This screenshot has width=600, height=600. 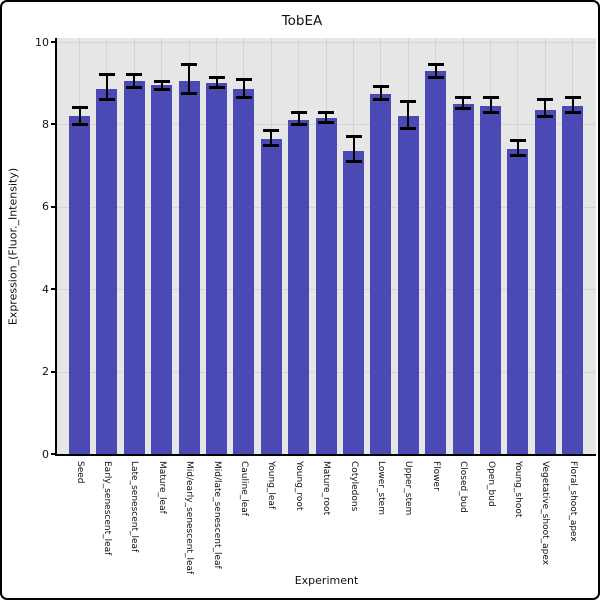 I want to click on bar-Flower, so click(x=436, y=262).